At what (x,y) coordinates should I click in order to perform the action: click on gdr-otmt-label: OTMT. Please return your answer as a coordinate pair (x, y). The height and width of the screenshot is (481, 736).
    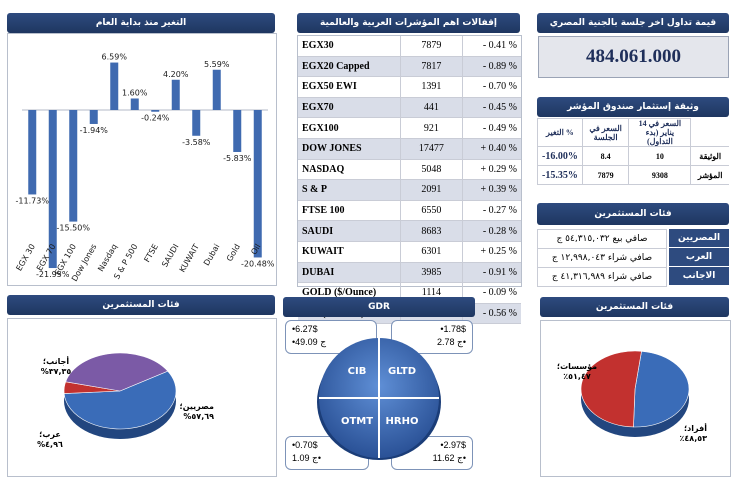
    Looking at the image, I should click on (357, 421).